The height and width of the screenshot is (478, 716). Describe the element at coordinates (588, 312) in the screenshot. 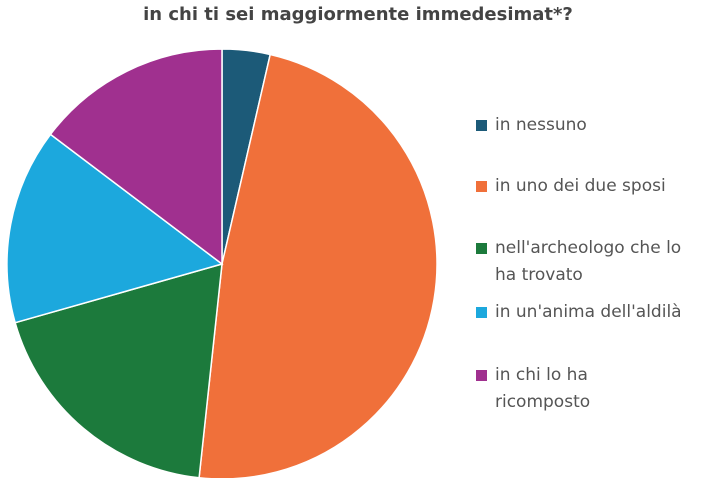

I see `legend-label: in un'anima dell'aldilà` at that location.